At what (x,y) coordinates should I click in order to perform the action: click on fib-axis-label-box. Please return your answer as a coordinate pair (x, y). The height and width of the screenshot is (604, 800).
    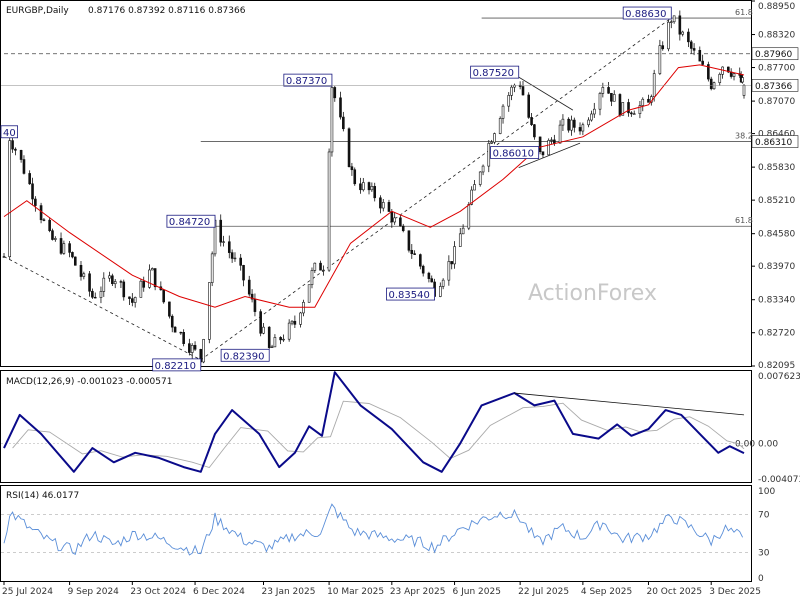
    Looking at the image, I should click on (775, 141).